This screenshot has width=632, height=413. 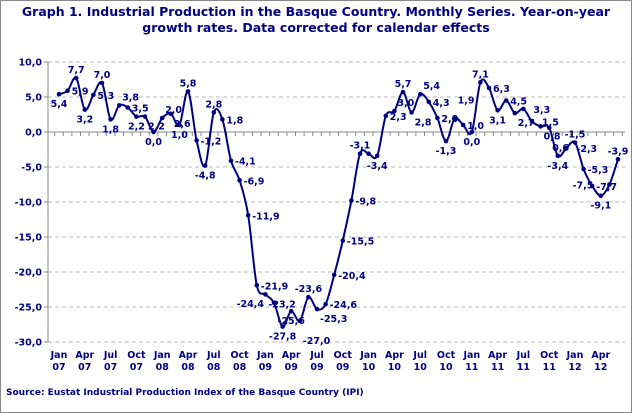 What do you see at coordinates (598, 170) in the screenshot?
I see `data-label: -5,3` at bounding box center [598, 170].